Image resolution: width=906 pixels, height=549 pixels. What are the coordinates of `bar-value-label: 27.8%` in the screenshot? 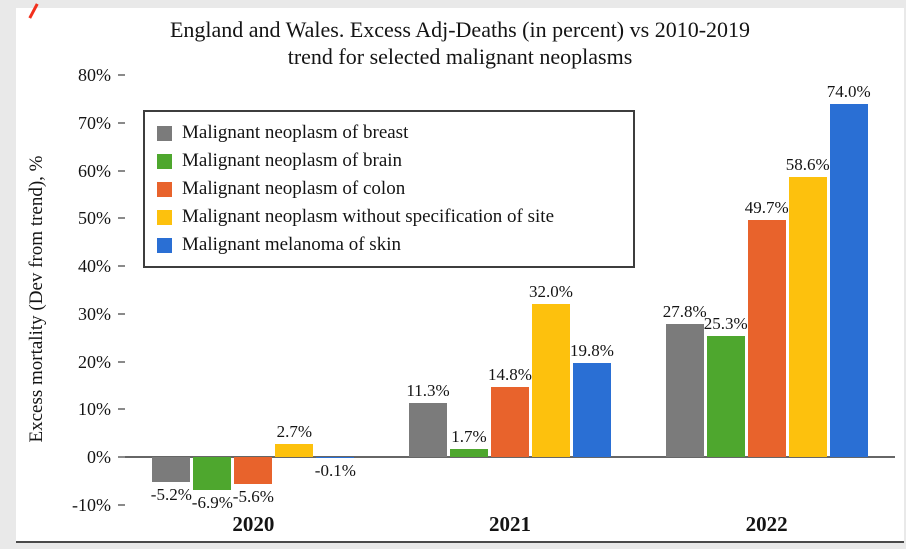 It's located at (684, 312).